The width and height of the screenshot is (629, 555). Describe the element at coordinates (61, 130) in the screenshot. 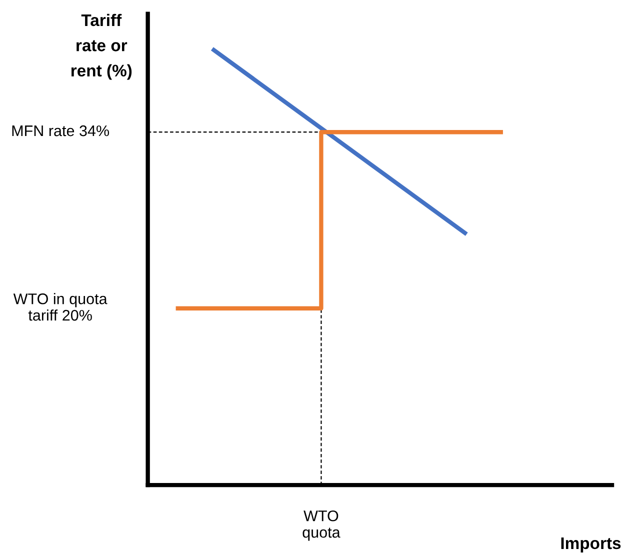

I see `ref-line-label: MFN rate 34%` at that location.